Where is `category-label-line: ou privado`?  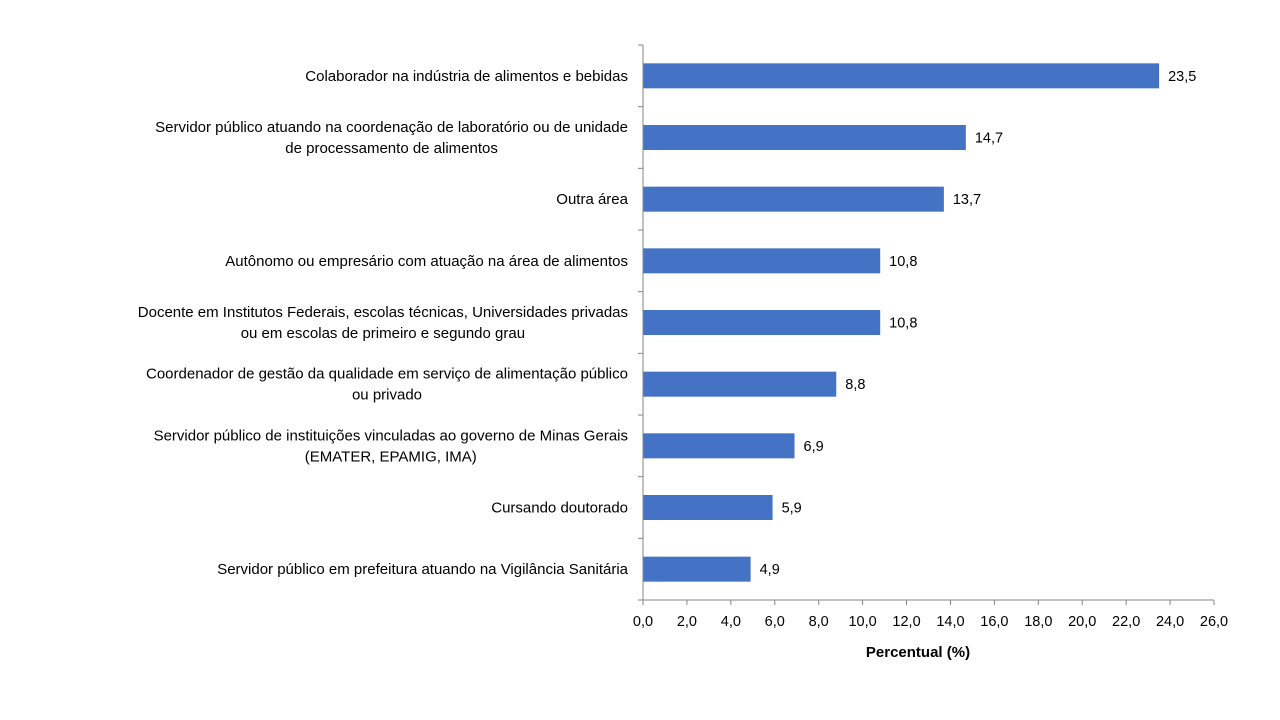 category-label-line: ou privado is located at coordinates (387, 395).